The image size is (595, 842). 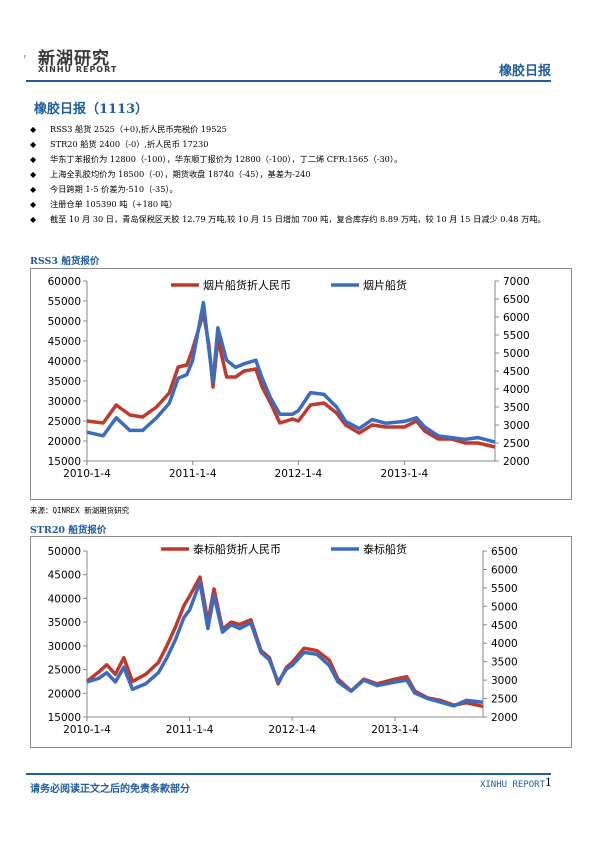 I want to click on footer-divider, so click(x=288, y=774).